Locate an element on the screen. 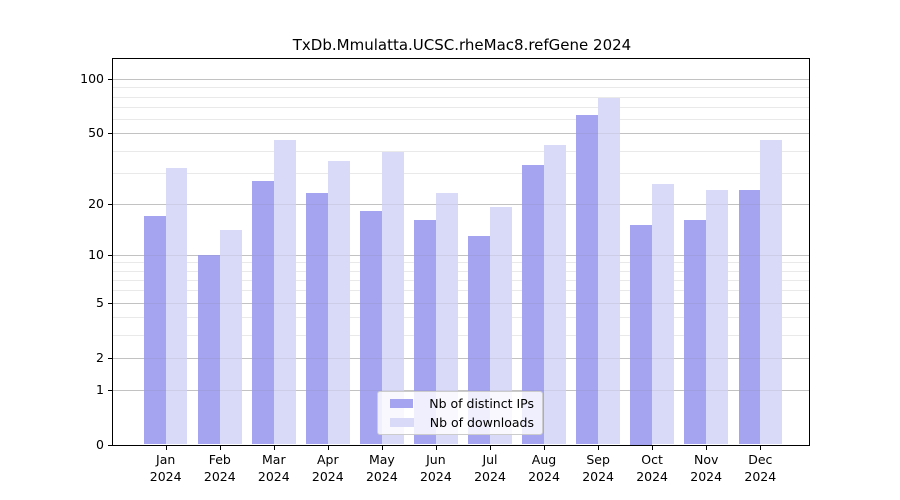 This screenshot has width=900, height=500. bar-distinct-ips-jun is located at coordinates (425, 332).